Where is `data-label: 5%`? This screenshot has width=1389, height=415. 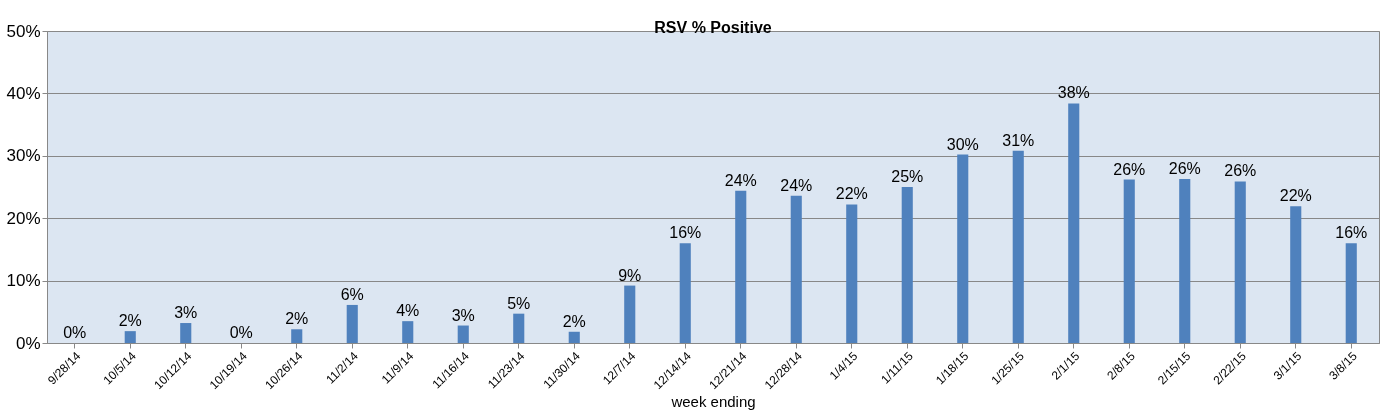 data-label: 5% is located at coordinates (519, 303).